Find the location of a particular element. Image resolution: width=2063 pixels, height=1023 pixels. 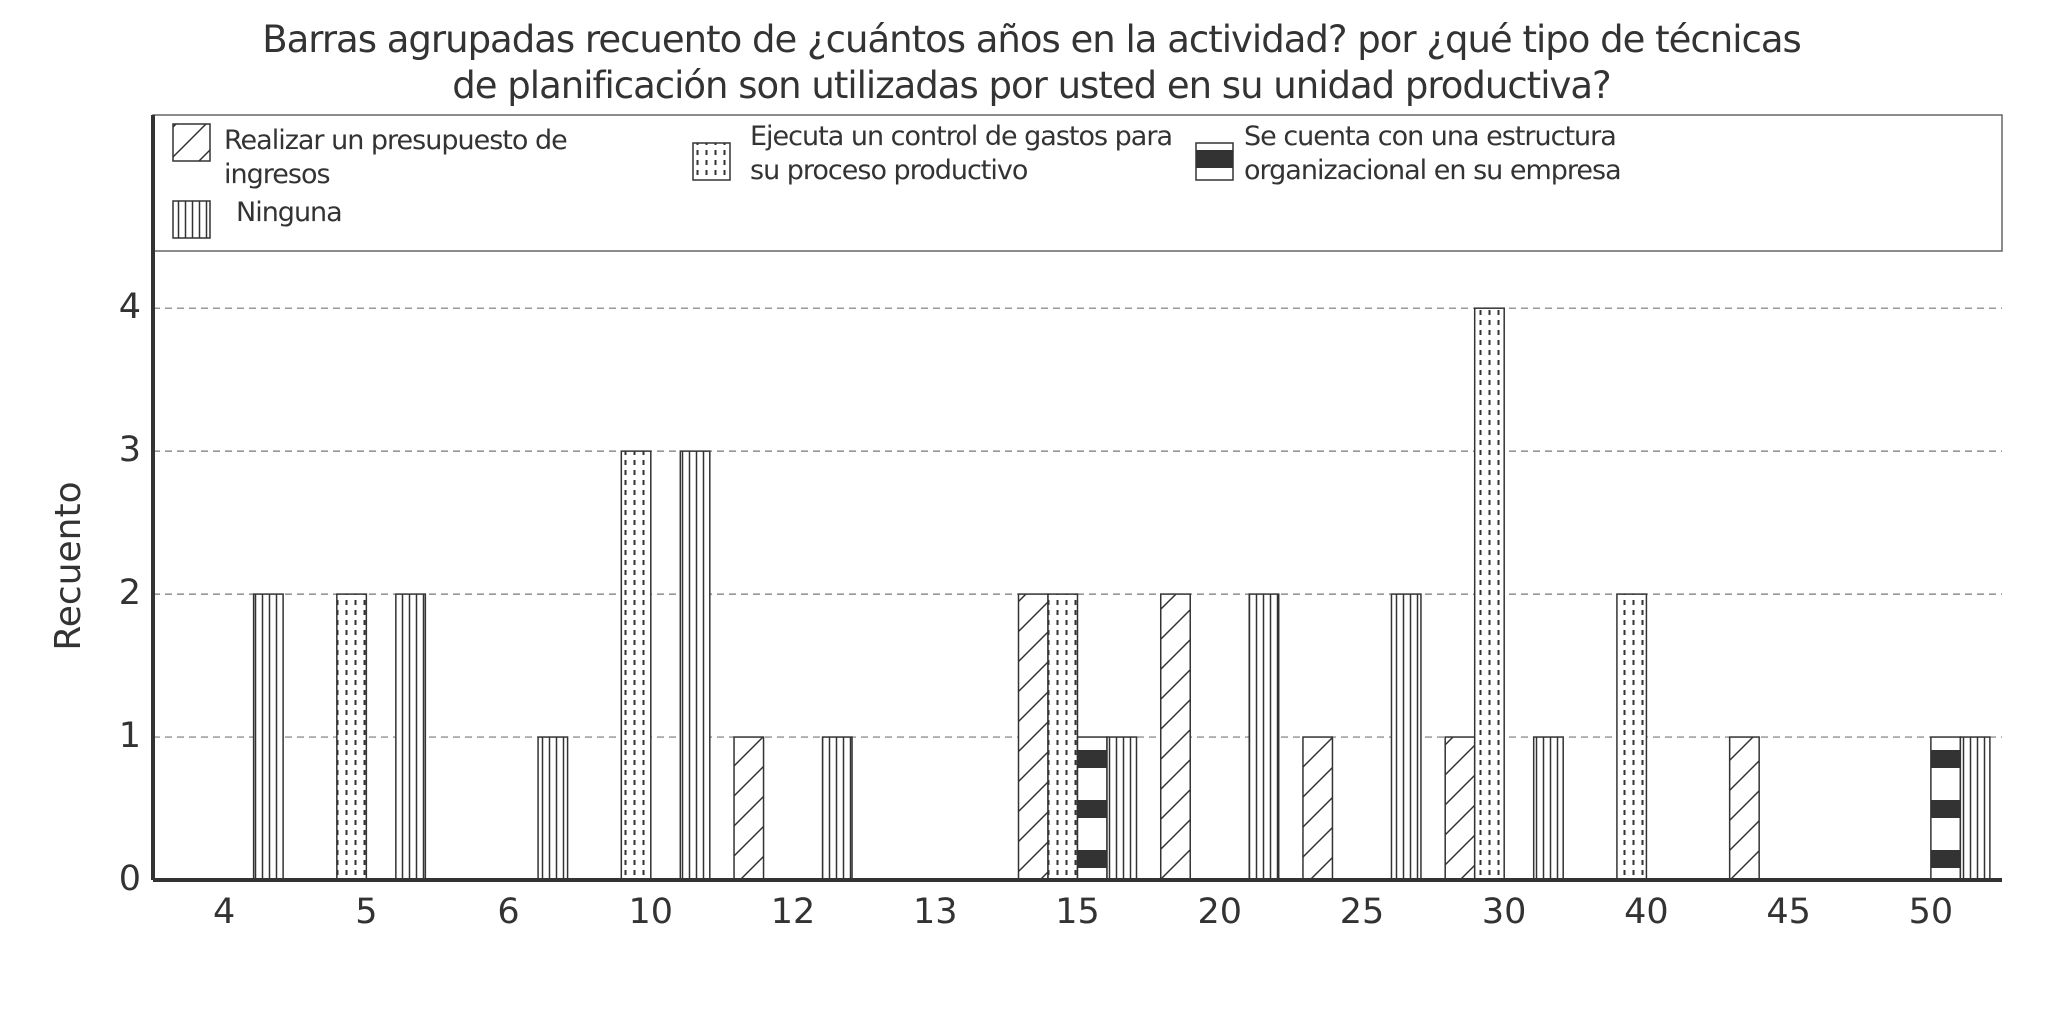

x-tick-label: 30 is located at coordinates (1504, 912).